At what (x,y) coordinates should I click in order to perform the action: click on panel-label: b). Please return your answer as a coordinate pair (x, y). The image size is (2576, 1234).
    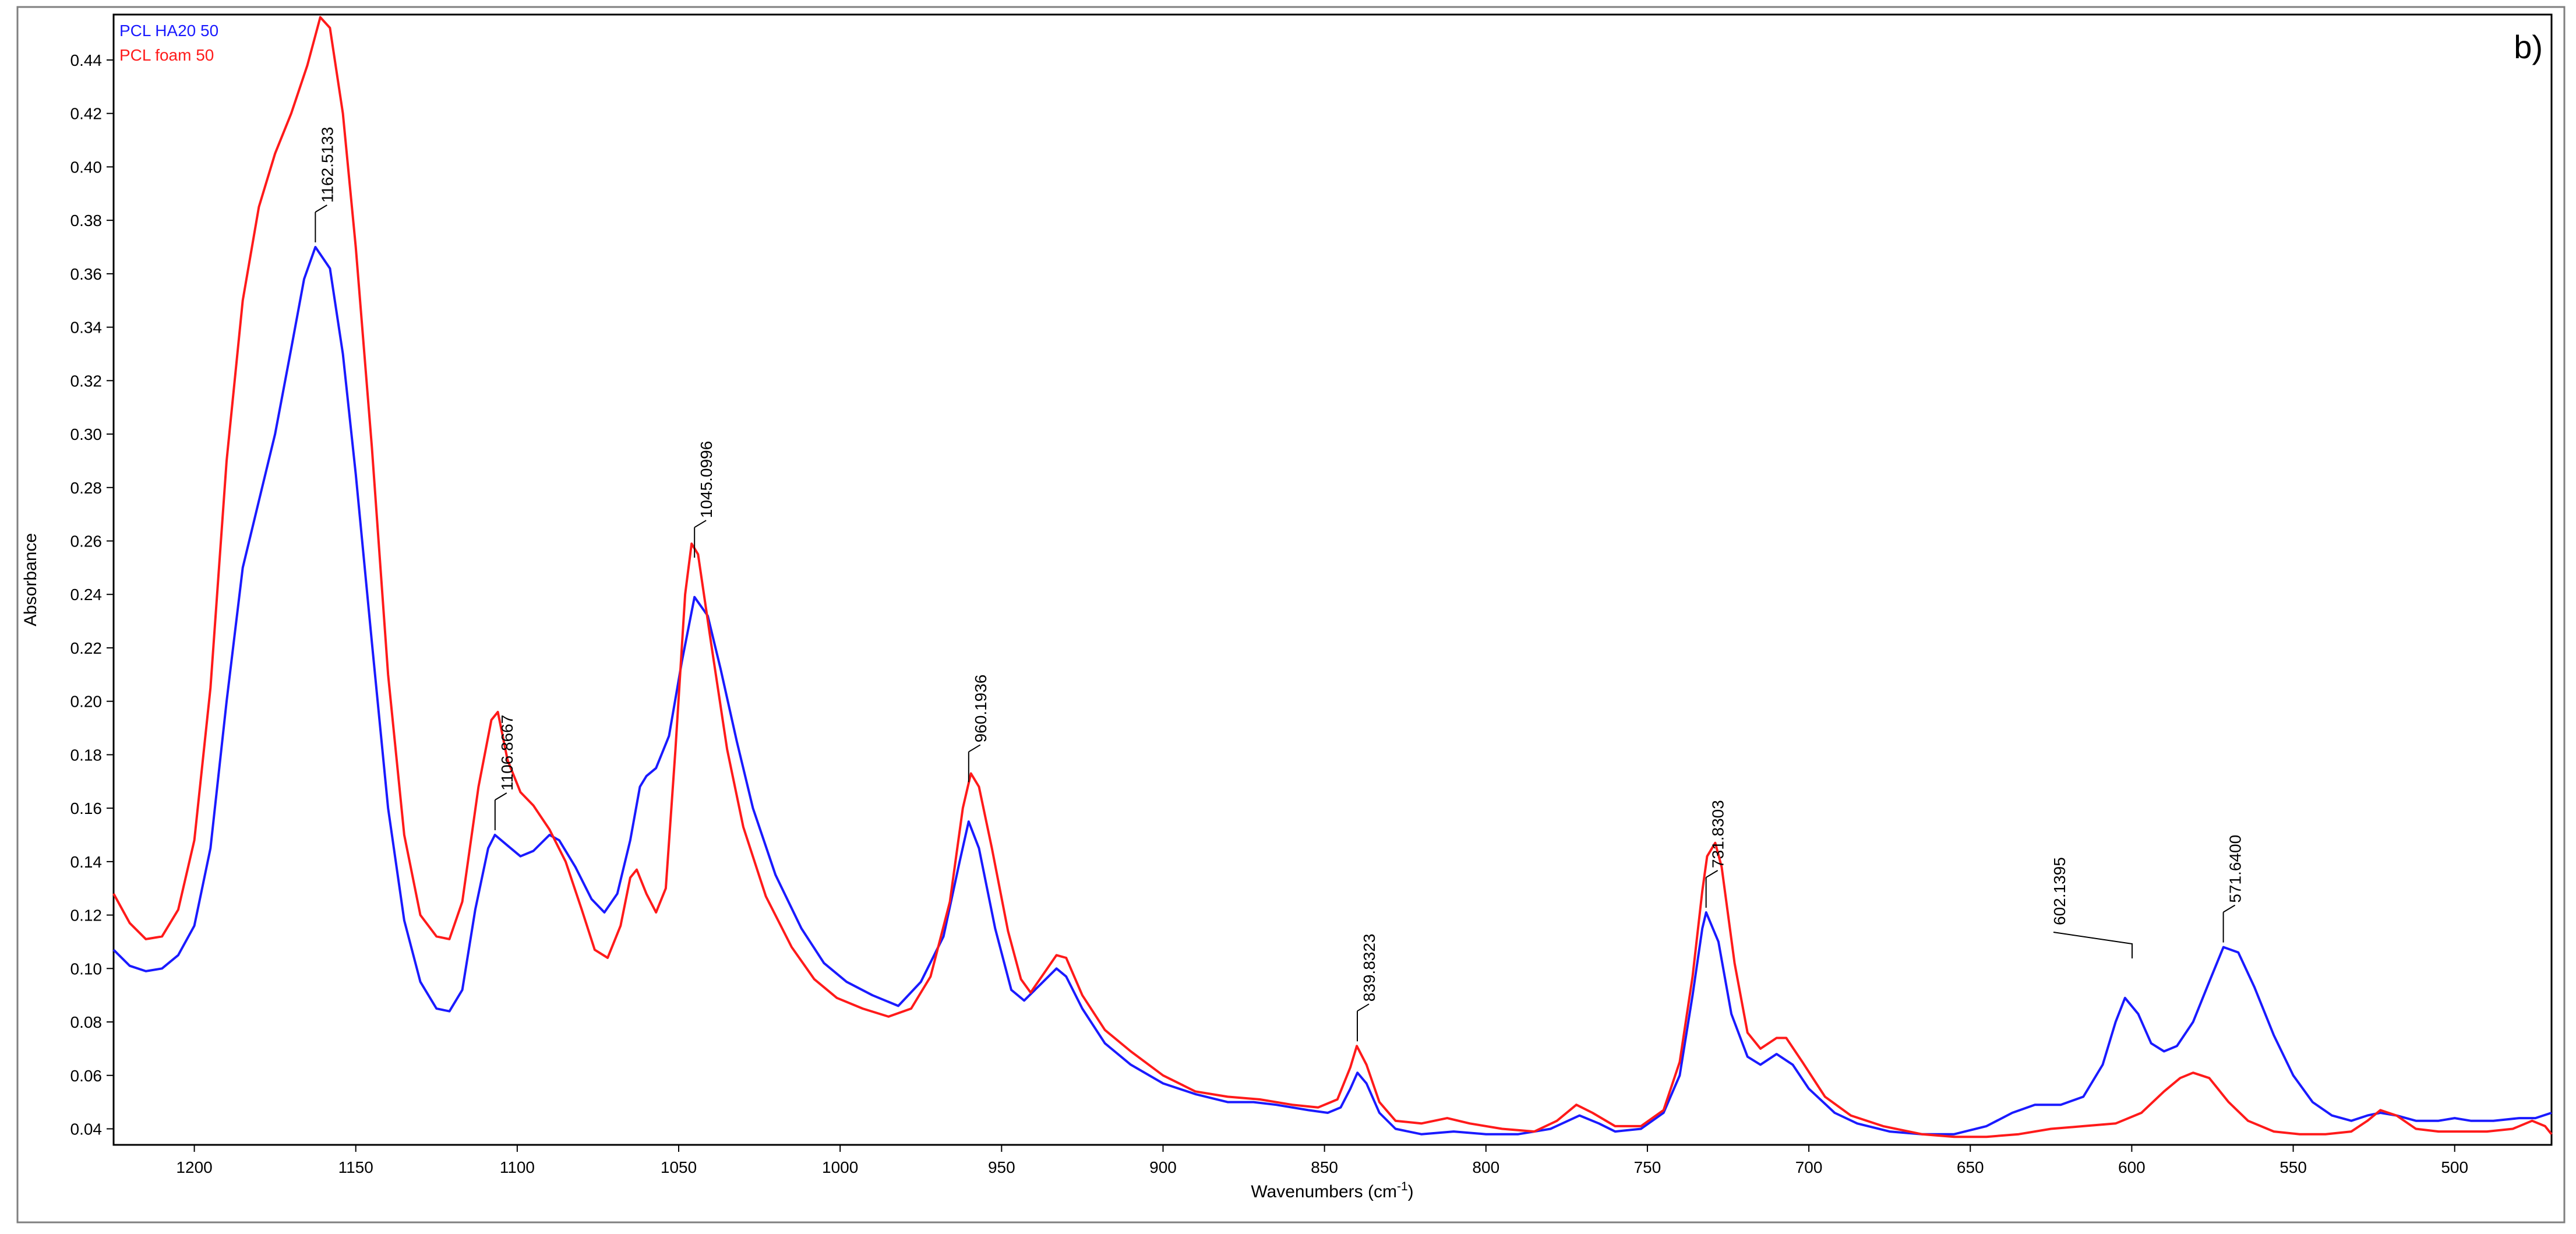
    Looking at the image, I should click on (2528, 47).